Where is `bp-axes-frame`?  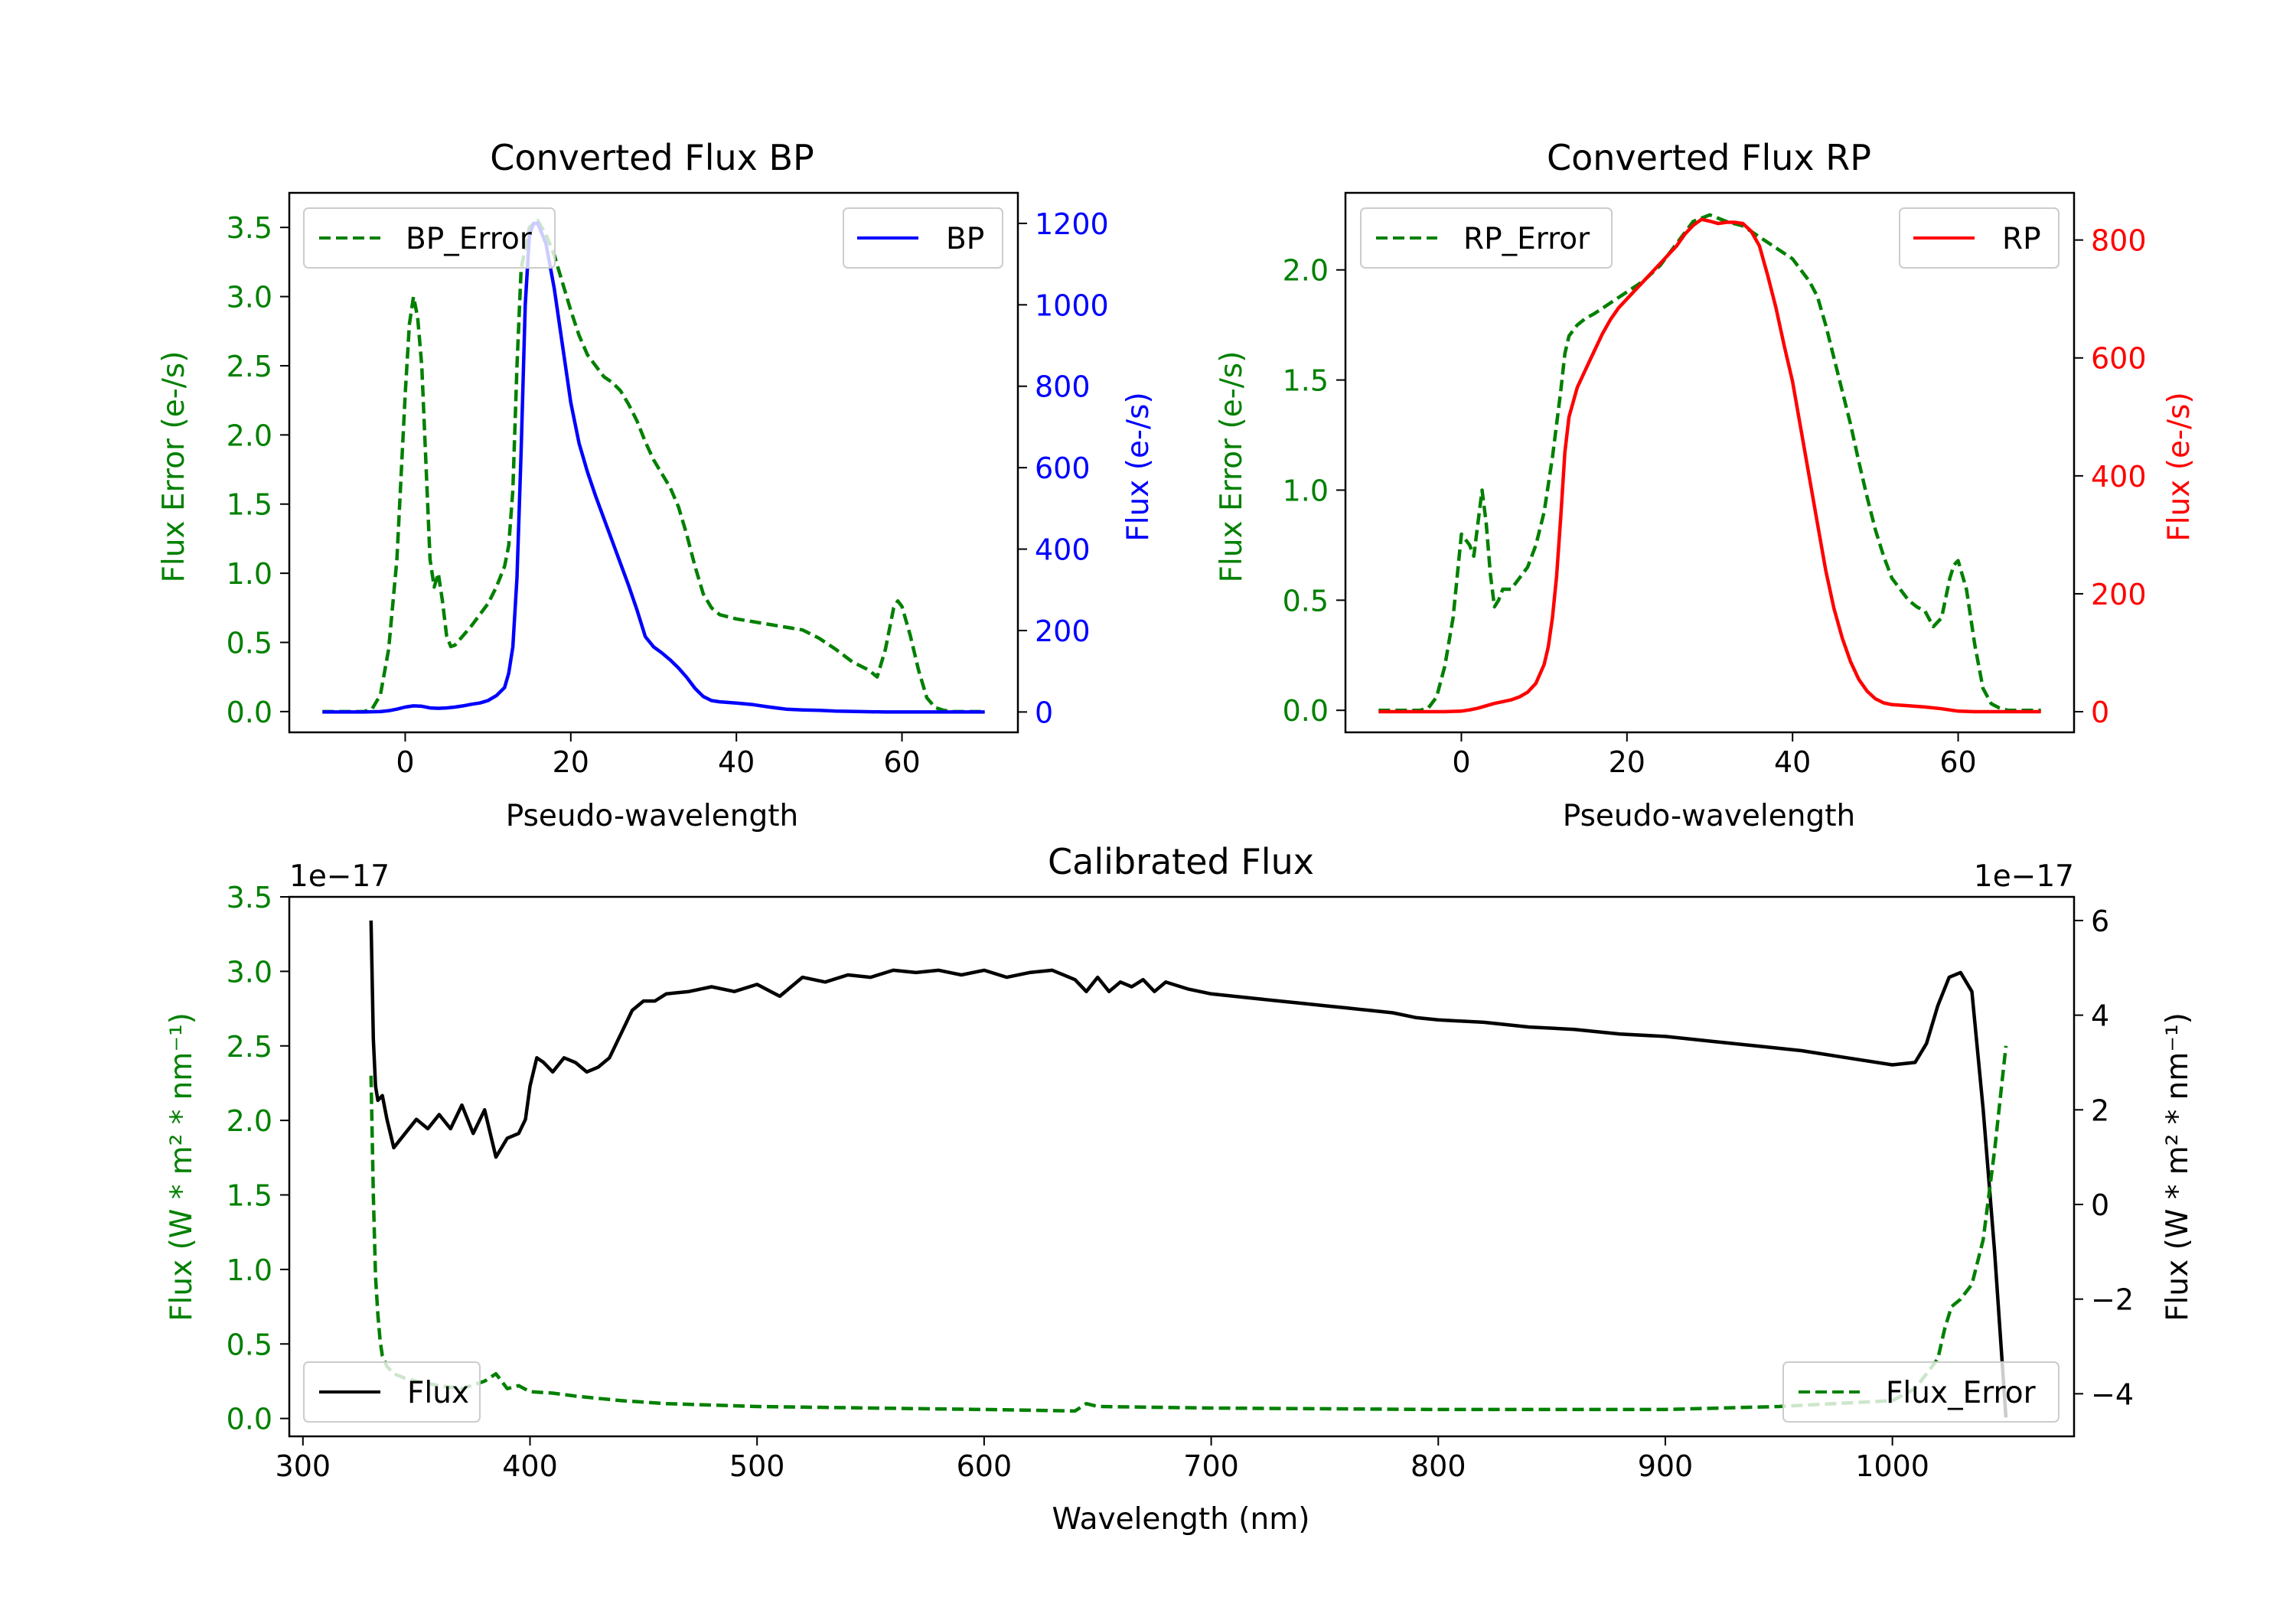 bp-axes-frame is located at coordinates (653, 463).